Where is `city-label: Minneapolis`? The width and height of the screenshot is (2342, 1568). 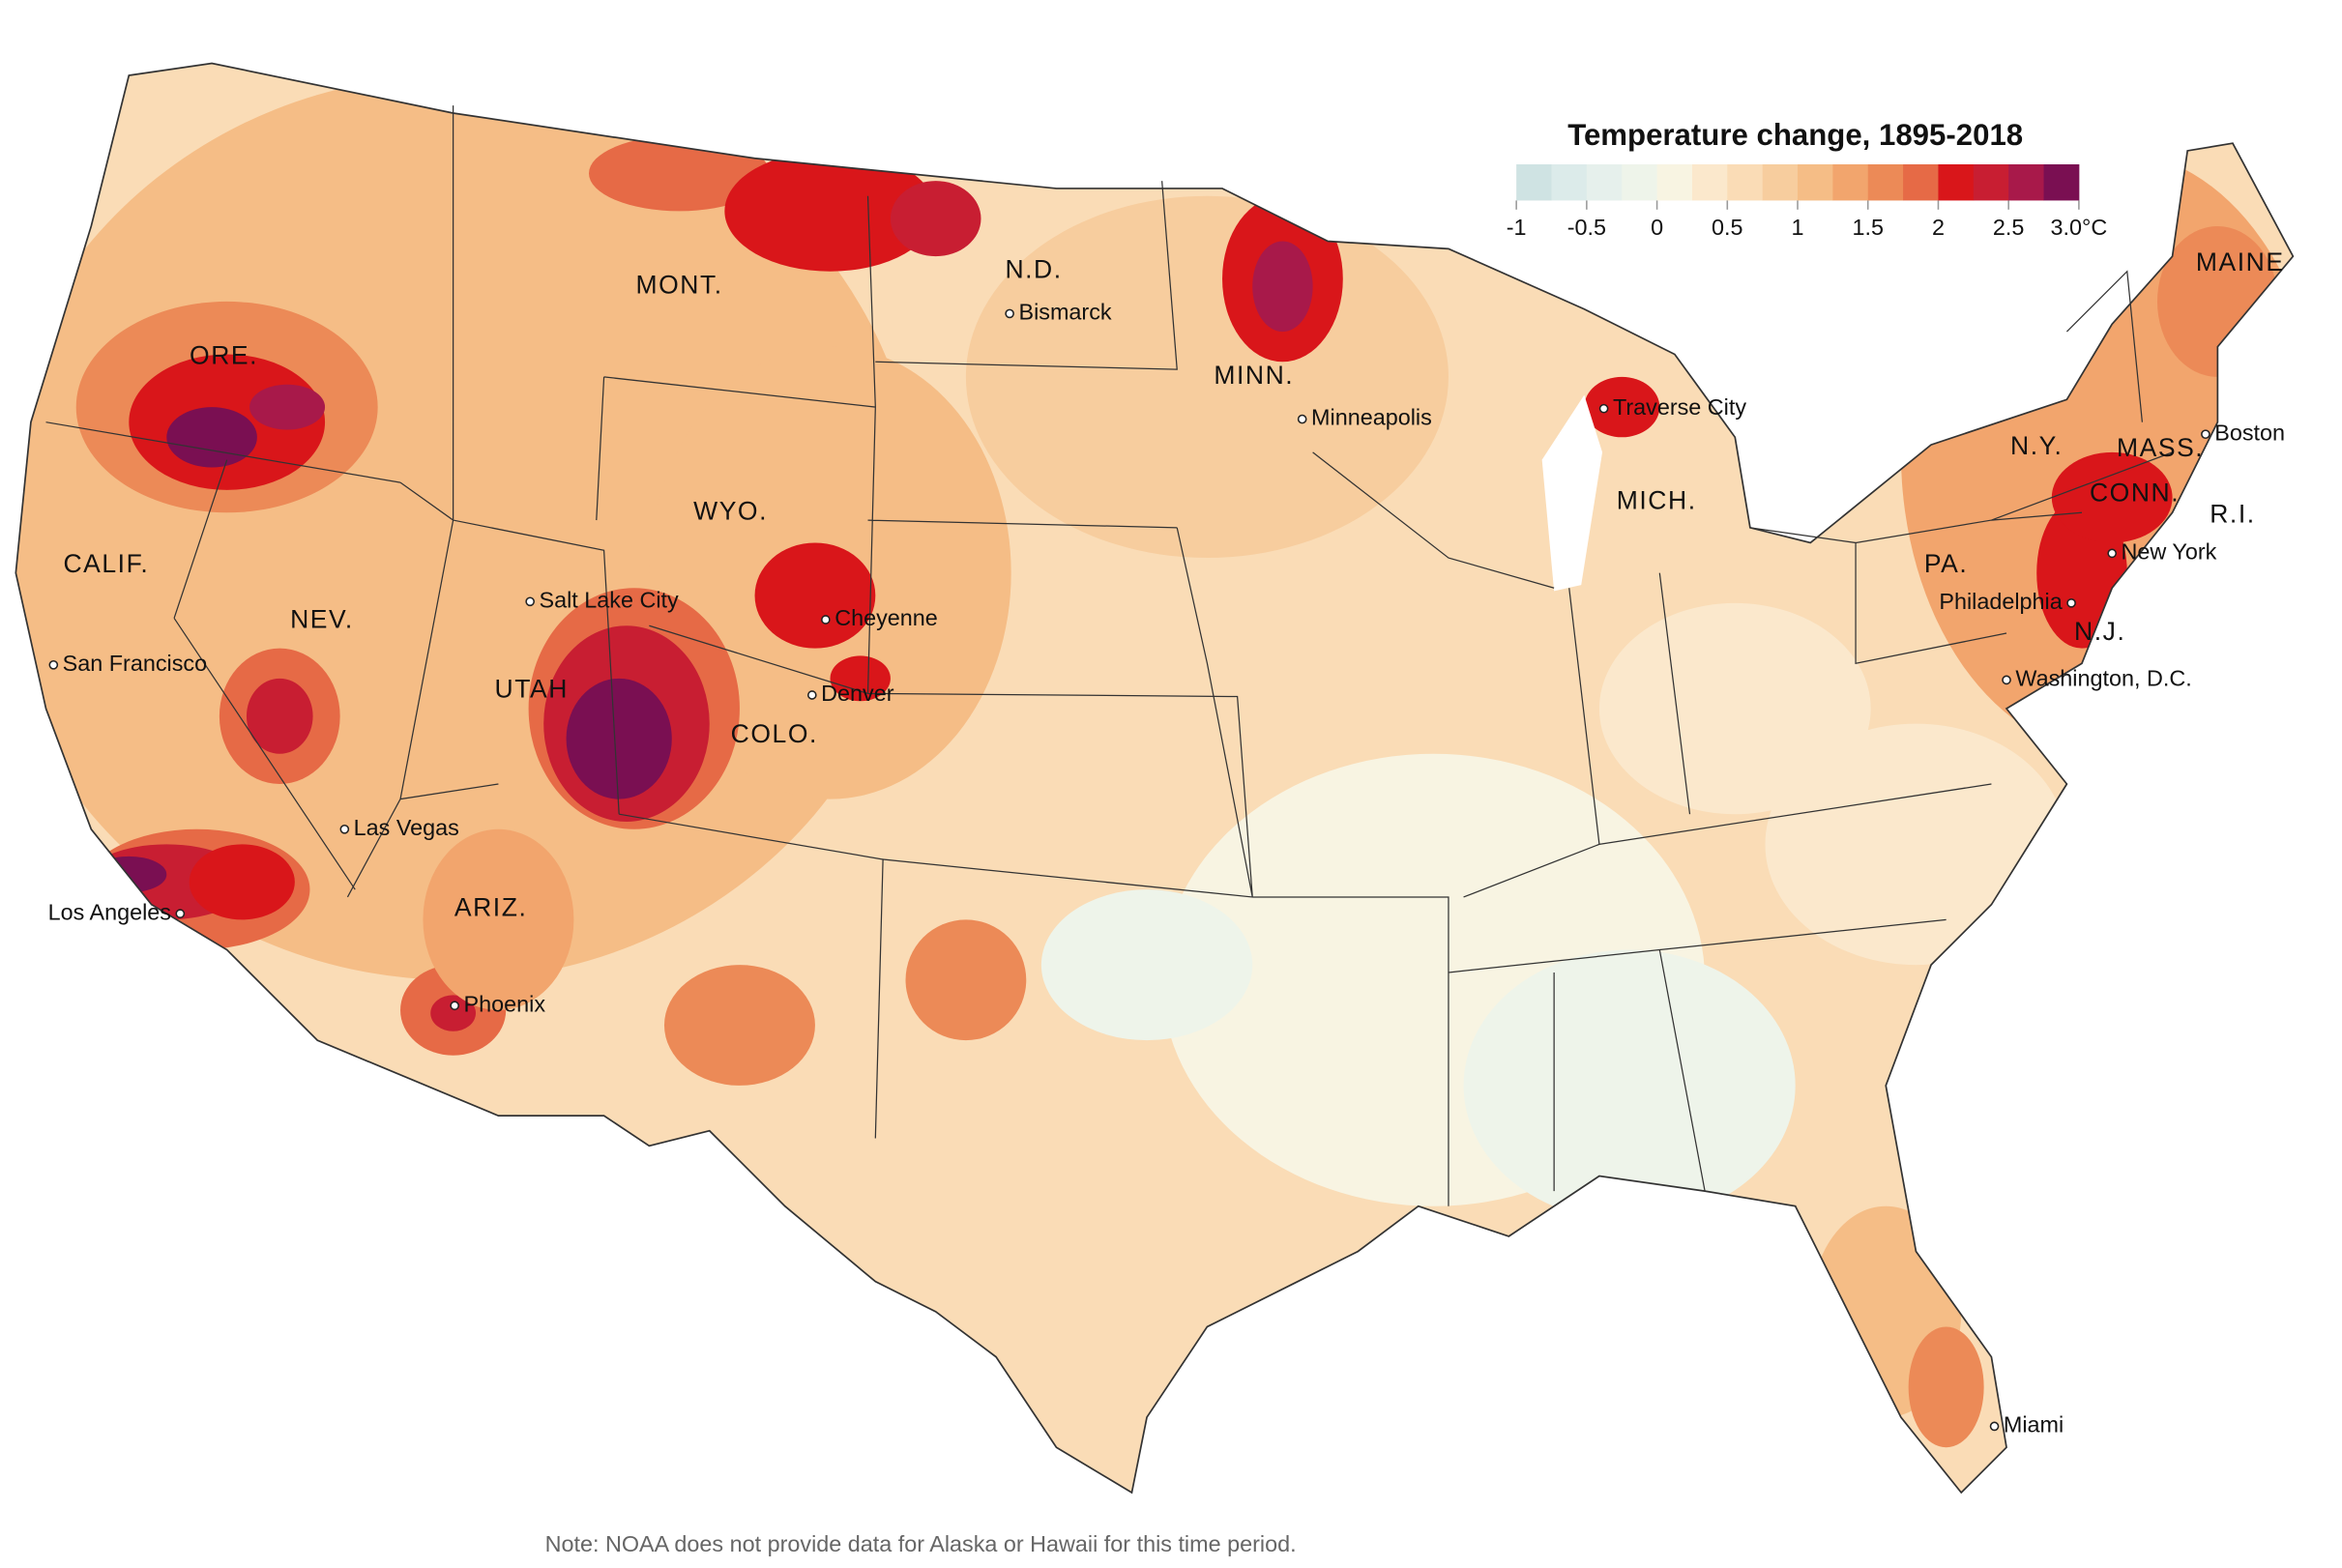
city-label: Minneapolis is located at coordinates (1371, 417).